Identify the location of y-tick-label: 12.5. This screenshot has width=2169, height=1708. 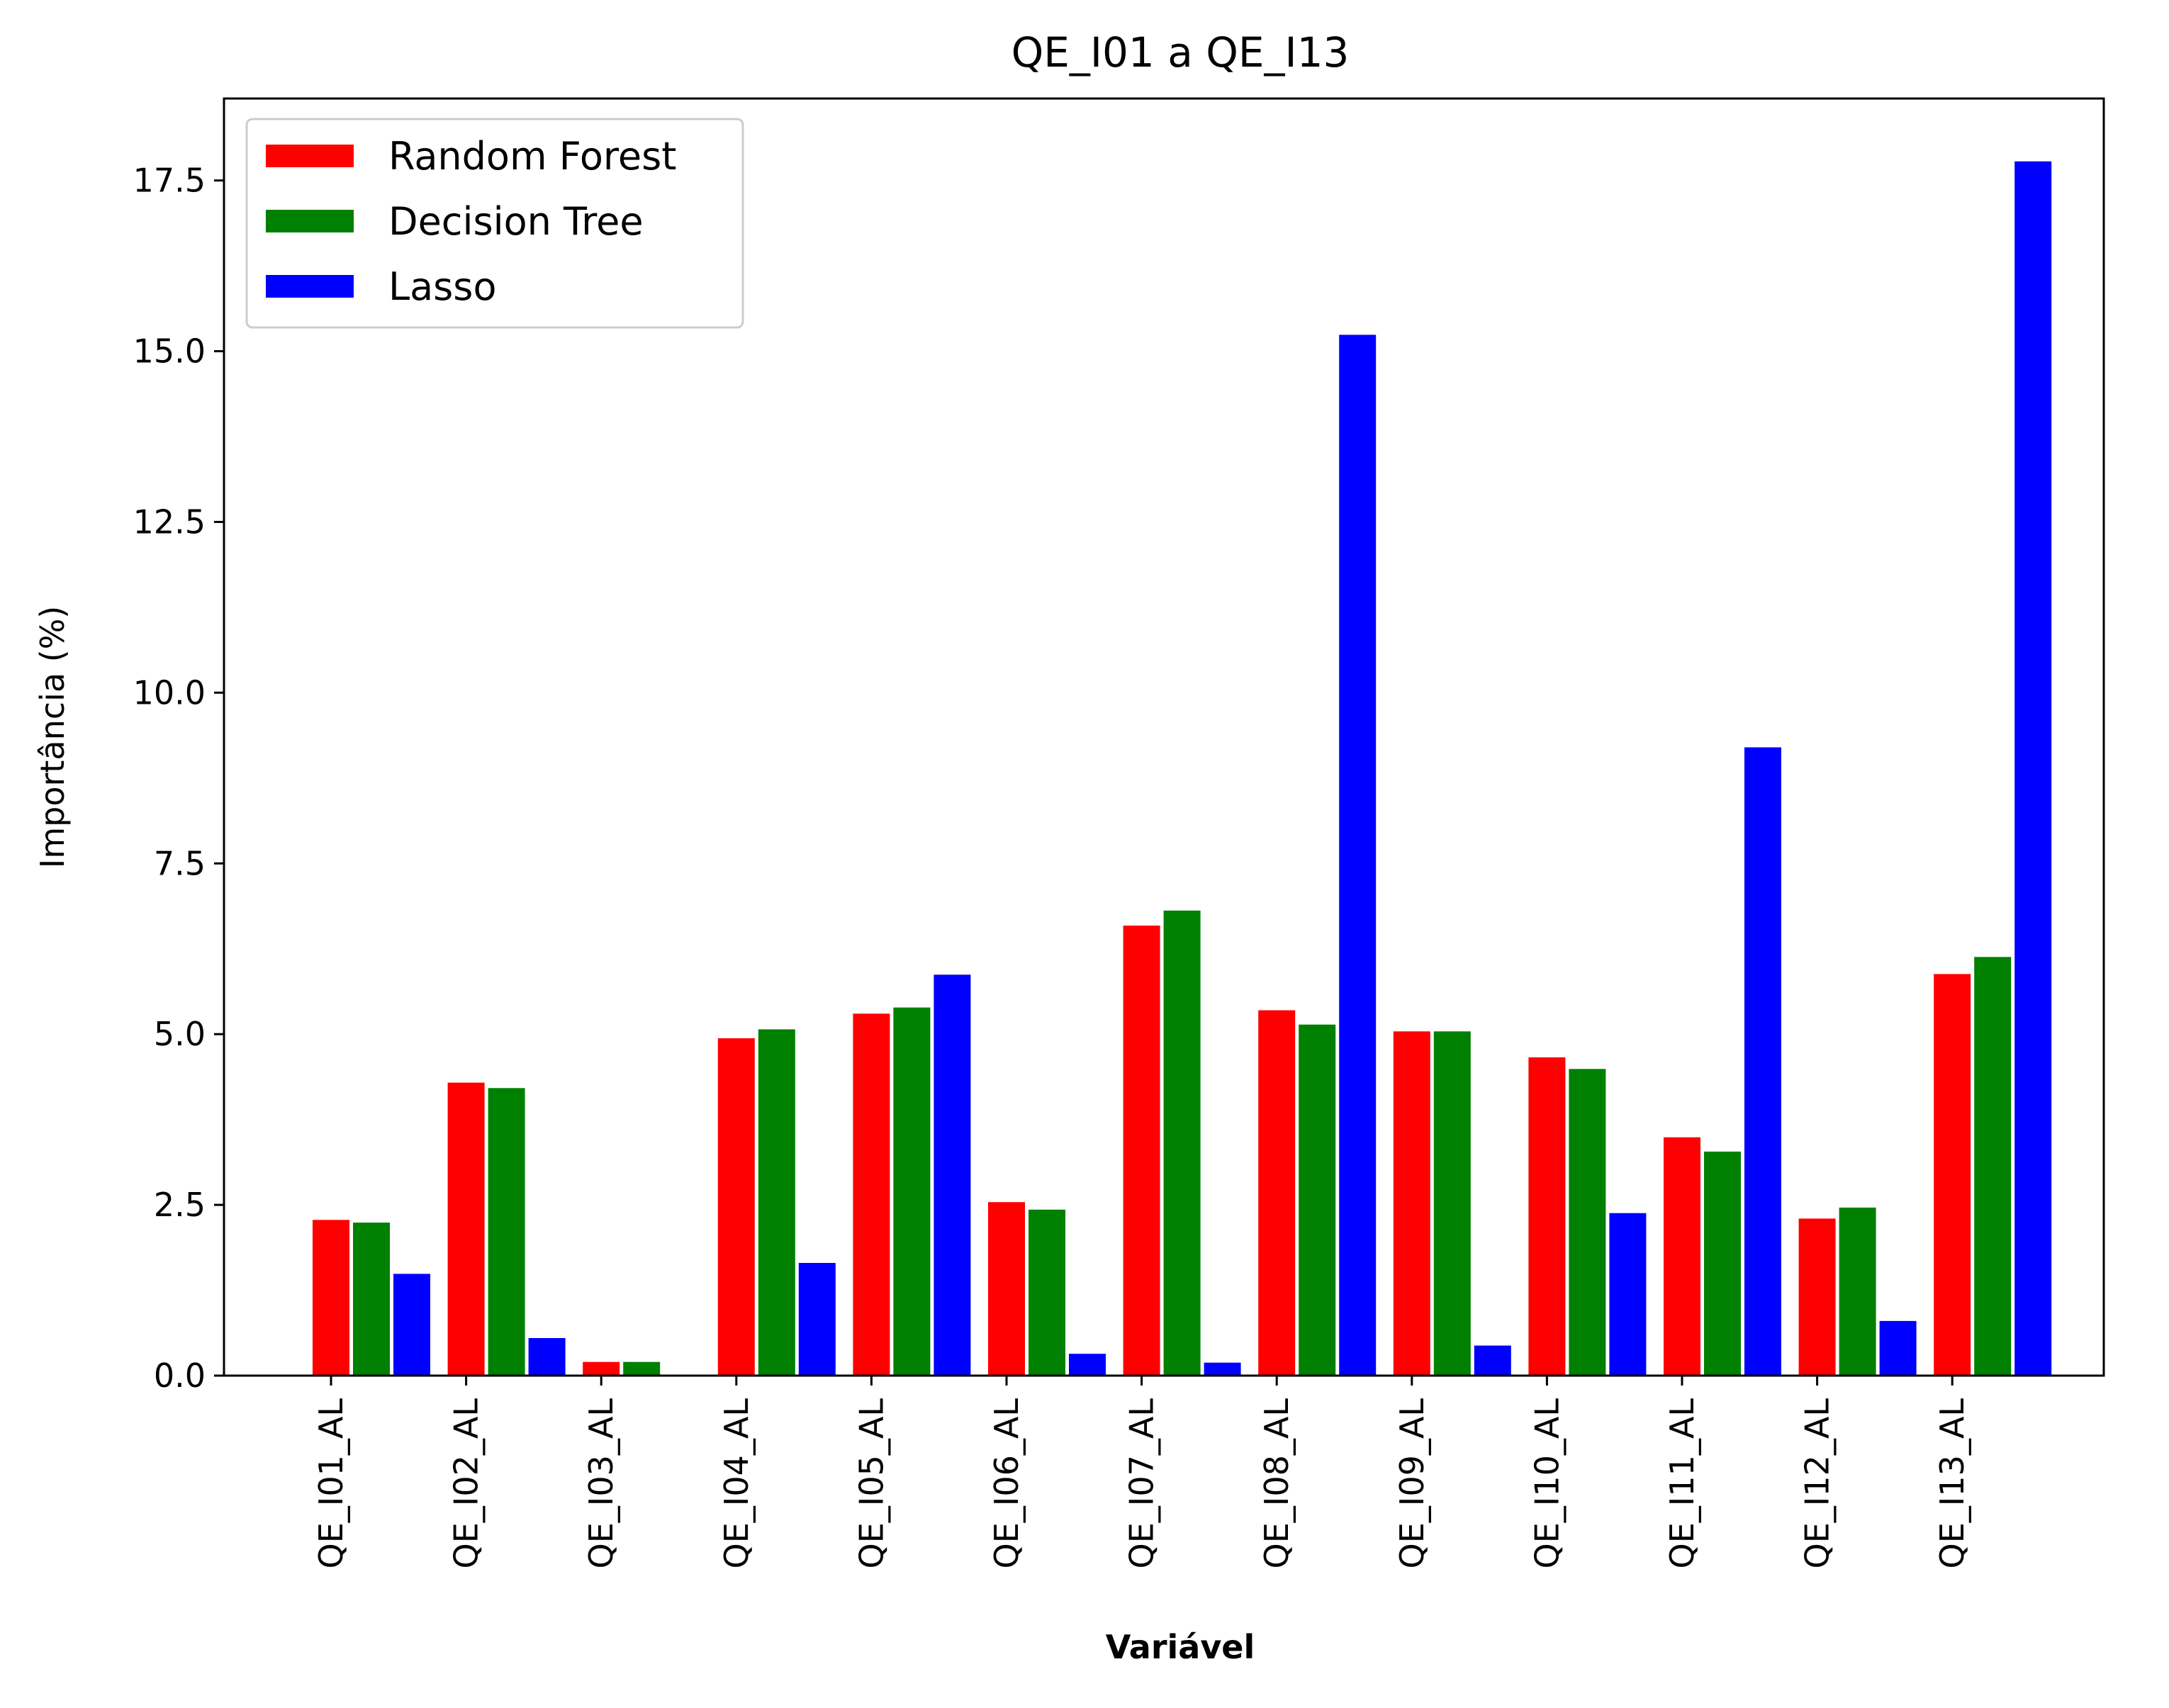
(170, 521).